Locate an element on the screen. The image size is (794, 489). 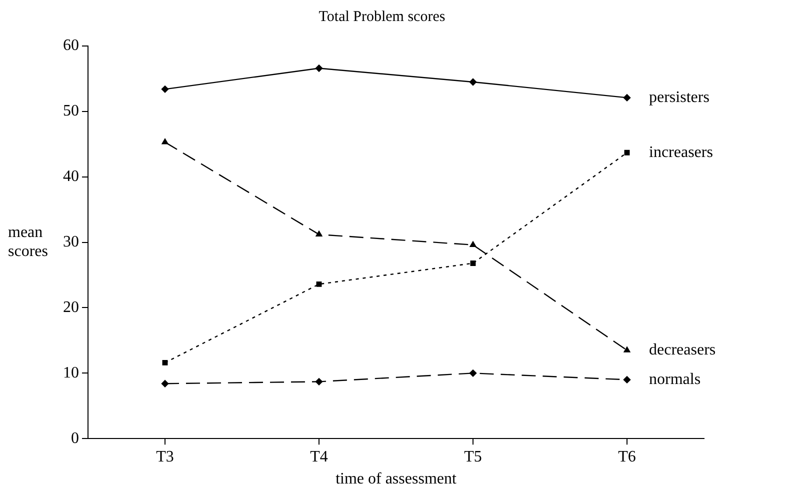
y-tick-label: 20 is located at coordinates (71, 307).